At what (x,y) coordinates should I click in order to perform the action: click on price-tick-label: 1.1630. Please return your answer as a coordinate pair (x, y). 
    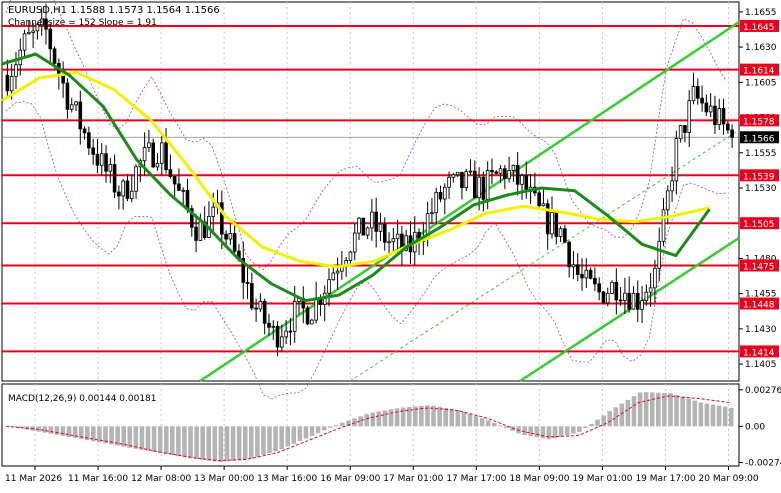
    Looking at the image, I should click on (761, 48).